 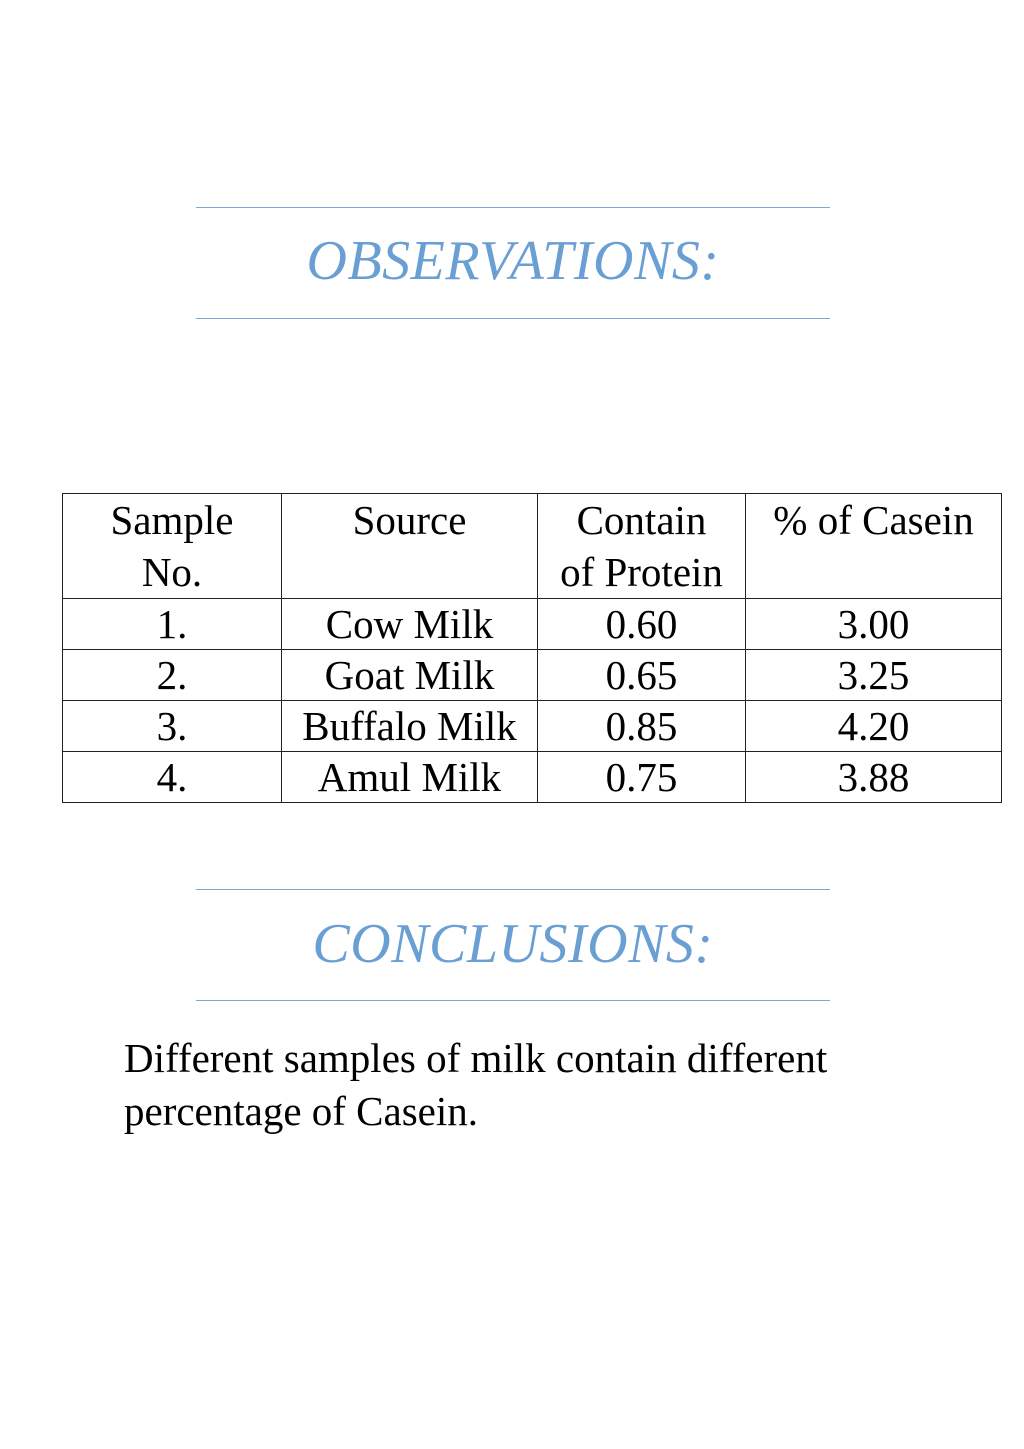 I want to click on conclusions-heading: CONCLUSIONS:, so click(x=513, y=944).